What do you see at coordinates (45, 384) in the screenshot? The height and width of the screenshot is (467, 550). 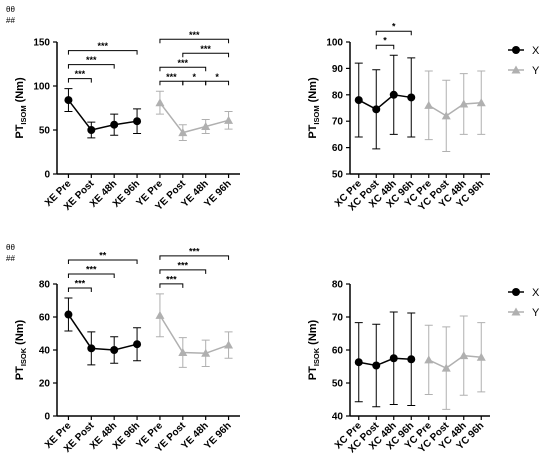 I see `y-tick-label: 20` at bounding box center [45, 384].